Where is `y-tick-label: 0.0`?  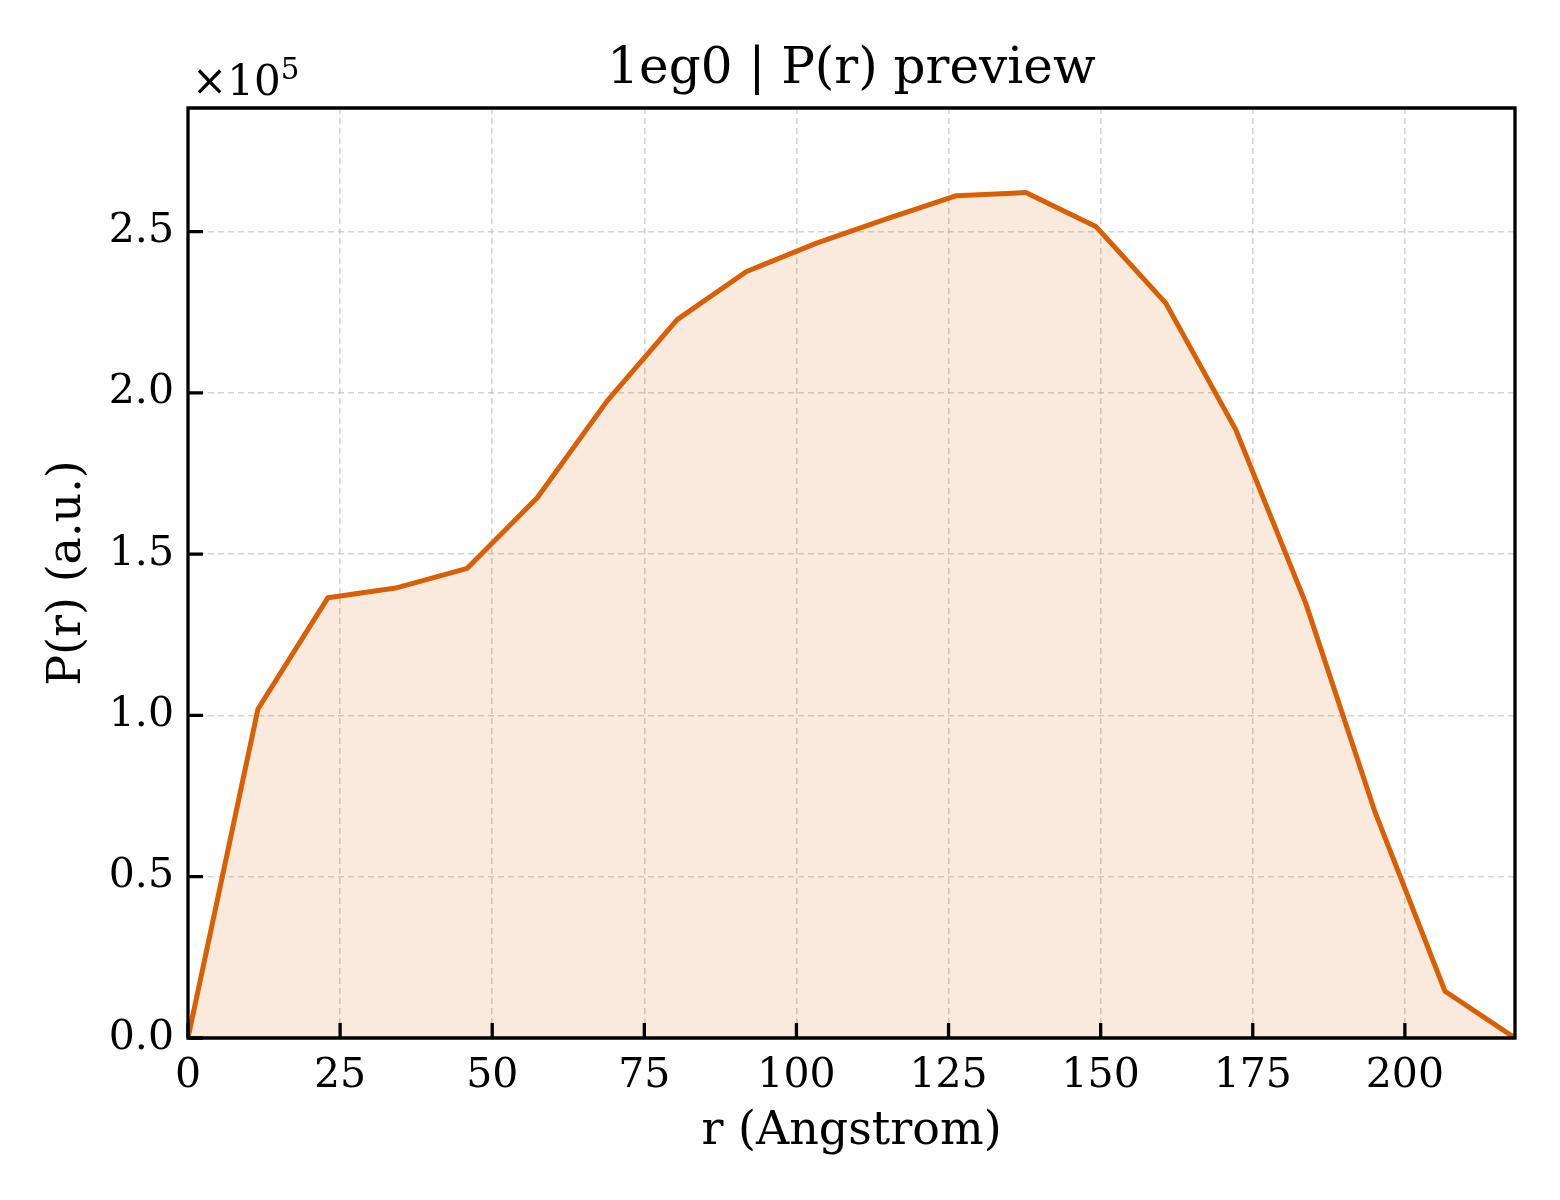
y-tick-label: 0.0 is located at coordinates (141, 1034).